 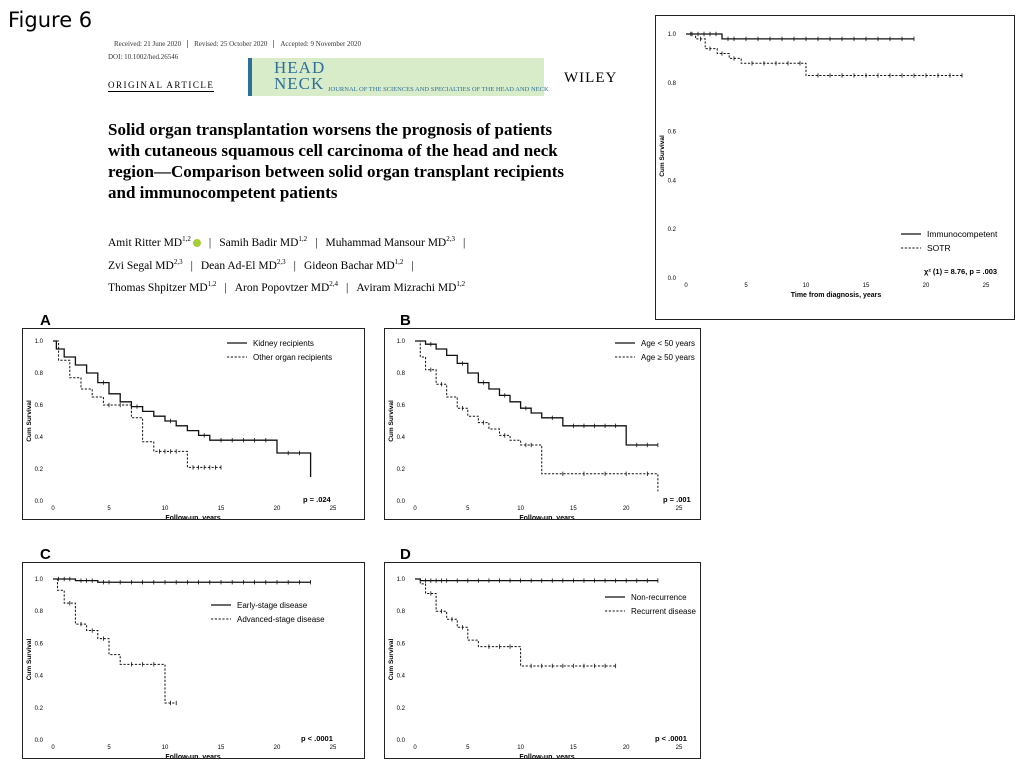 I want to click on p-value-annotation: χ² (1) = 8.76, p = .003, so click(x=960, y=271).